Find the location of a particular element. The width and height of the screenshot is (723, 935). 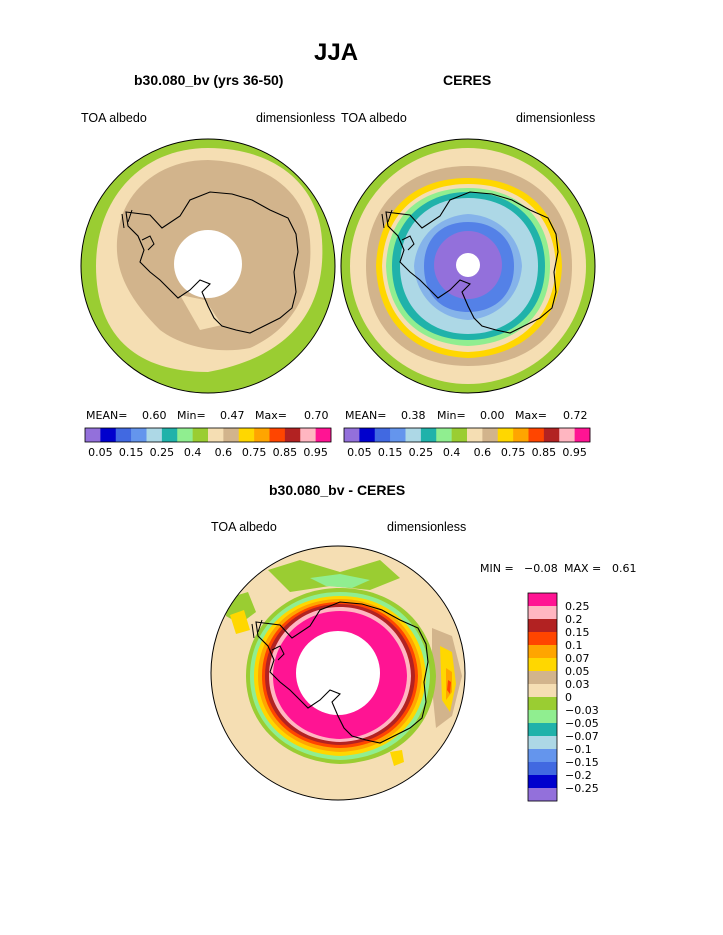

panel3-peninsula is located at coordinates (268, 640).